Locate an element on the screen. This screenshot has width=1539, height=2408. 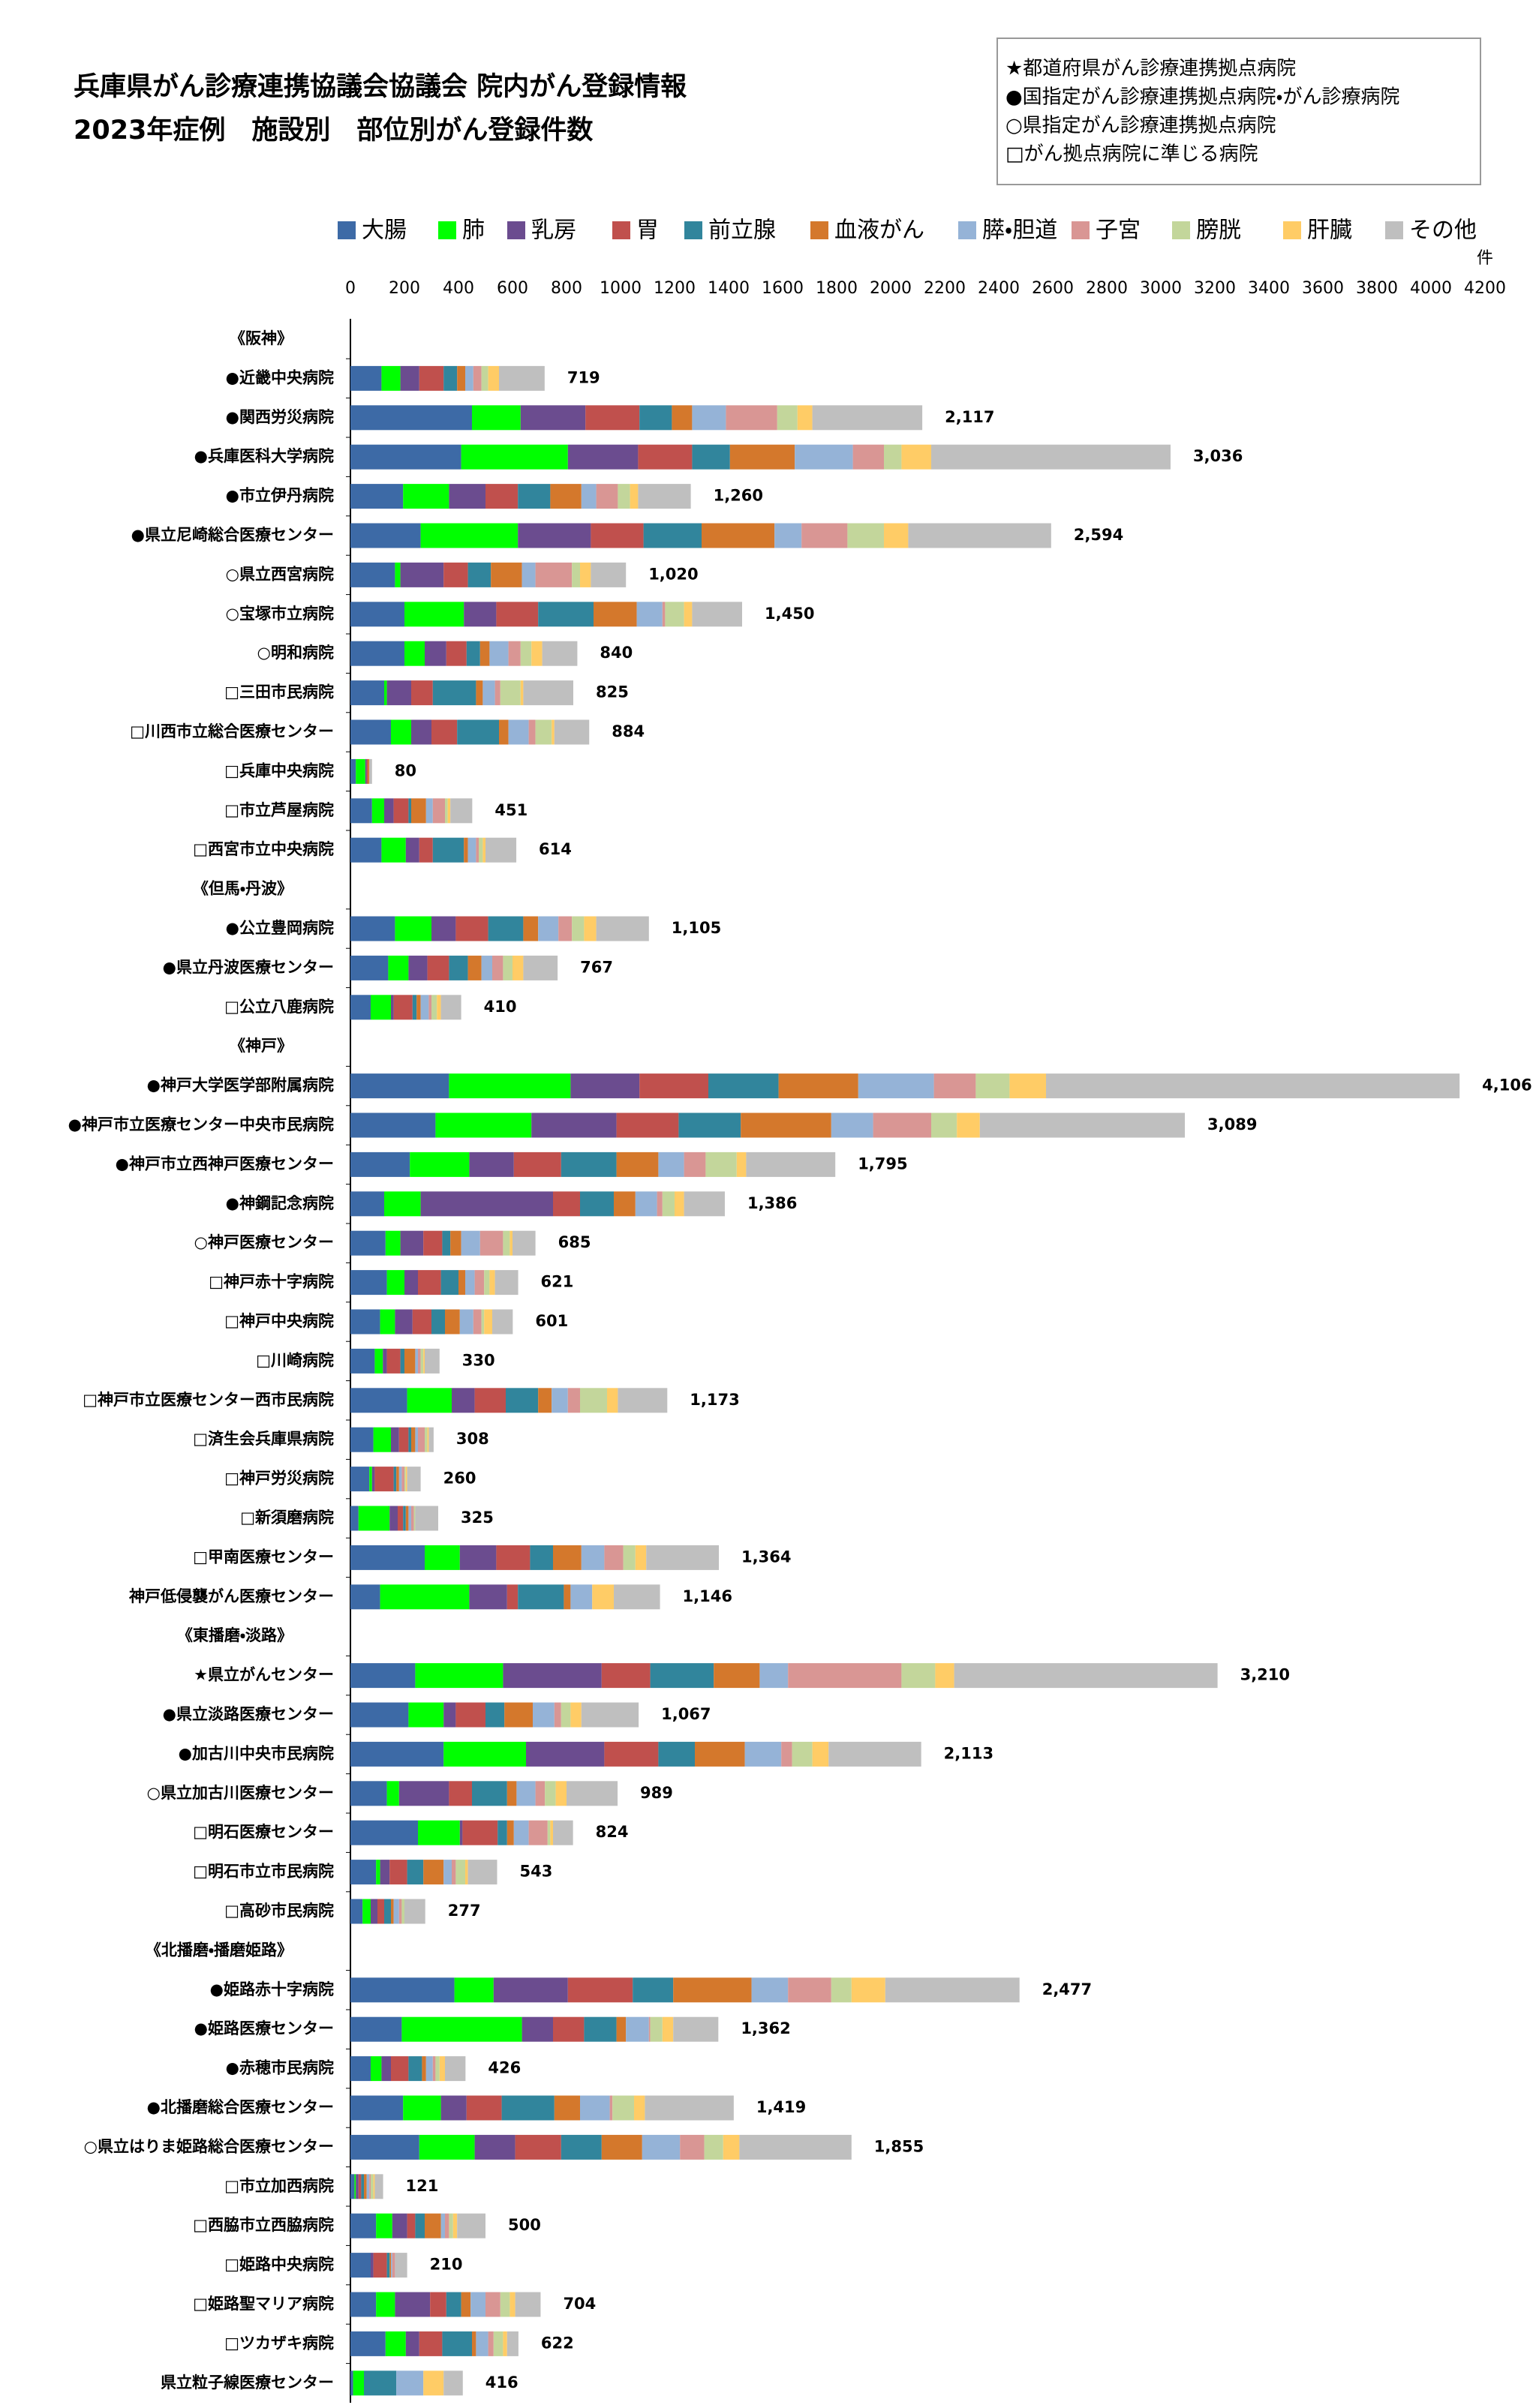
y-tick-label: ○県立はりま姫路総合医療センター is located at coordinates (209, 2146).